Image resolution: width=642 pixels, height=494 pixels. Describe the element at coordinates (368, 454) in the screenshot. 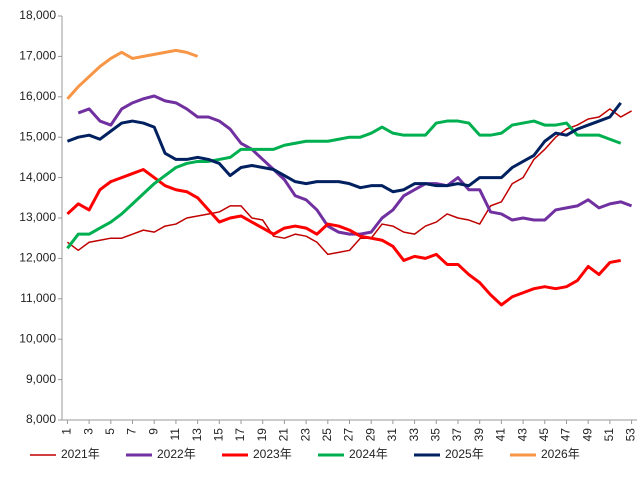

I see `legend-label: 2024年` at that location.